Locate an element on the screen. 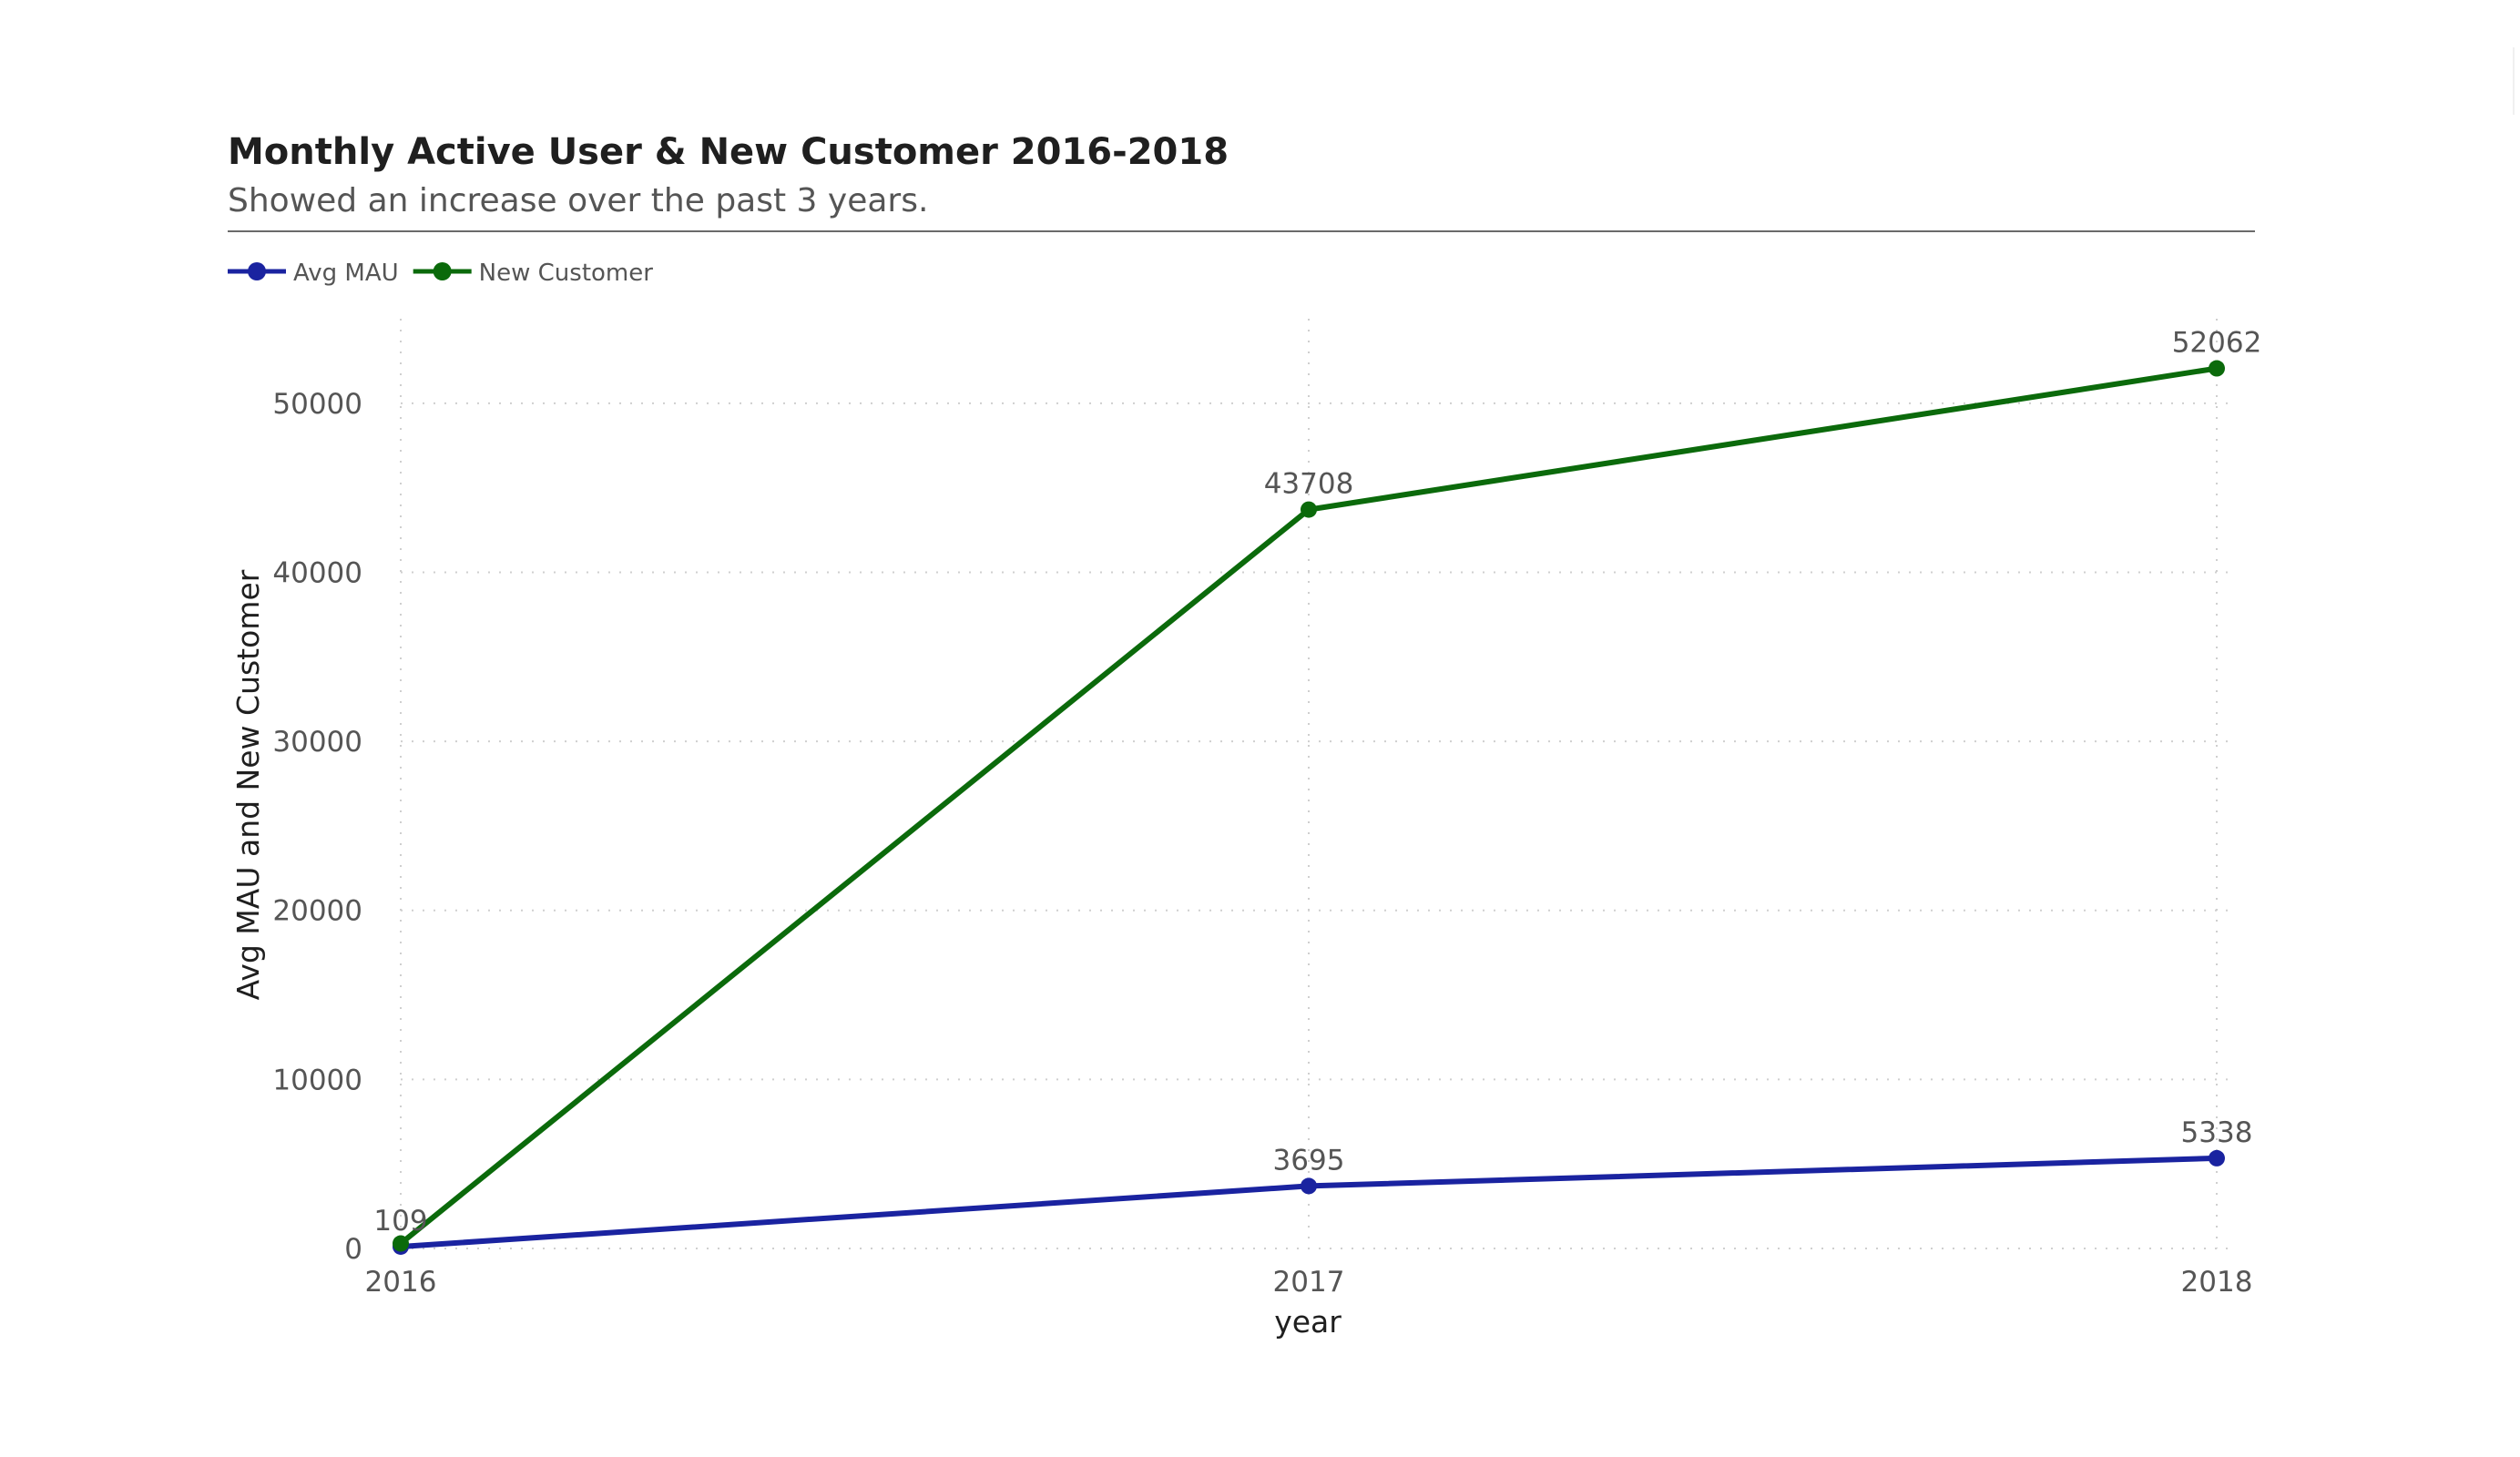 This screenshot has width=2520, height=1457. y-tick-label: 0 is located at coordinates (353, 1249).